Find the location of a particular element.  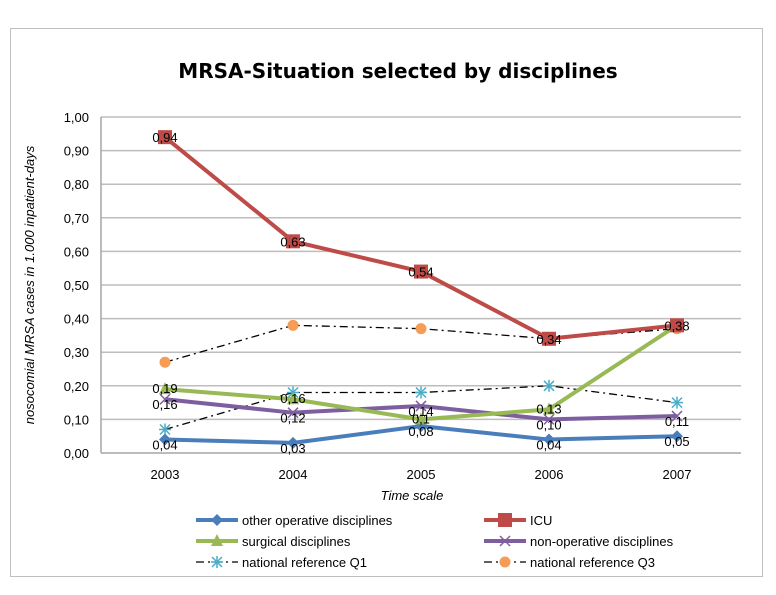

y-tick-label: 0,60 is located at coordinates (76, 251).